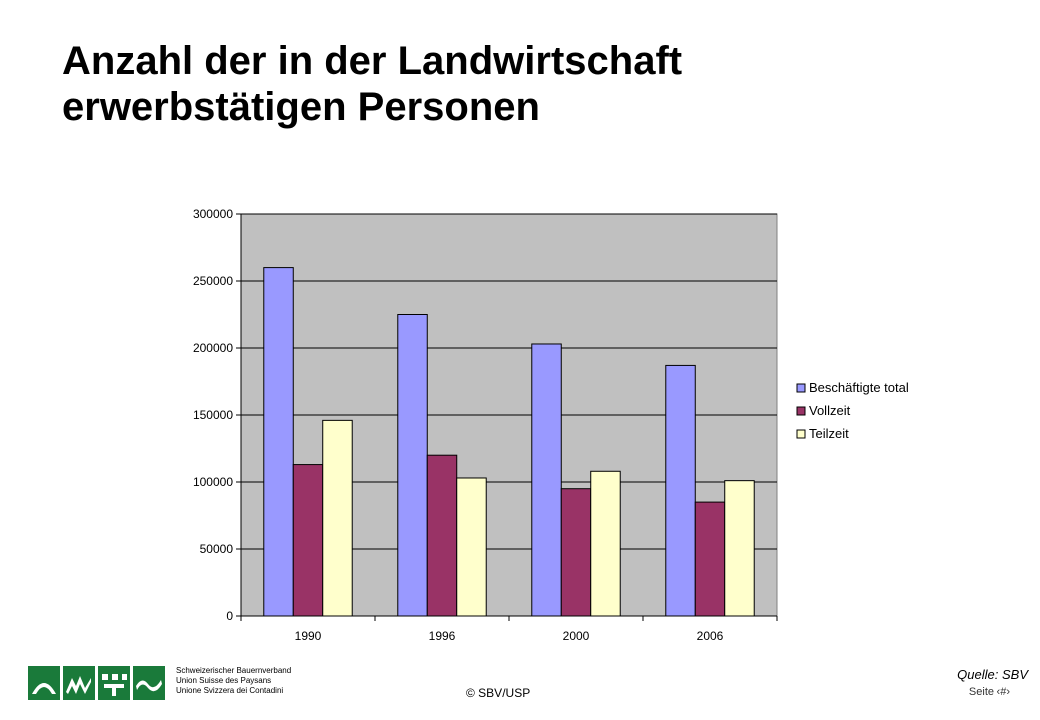 Image resolution: width=1040 pixels, height=720 pixels. I want to click on x-tick-label: 2000, so click(576, 636).